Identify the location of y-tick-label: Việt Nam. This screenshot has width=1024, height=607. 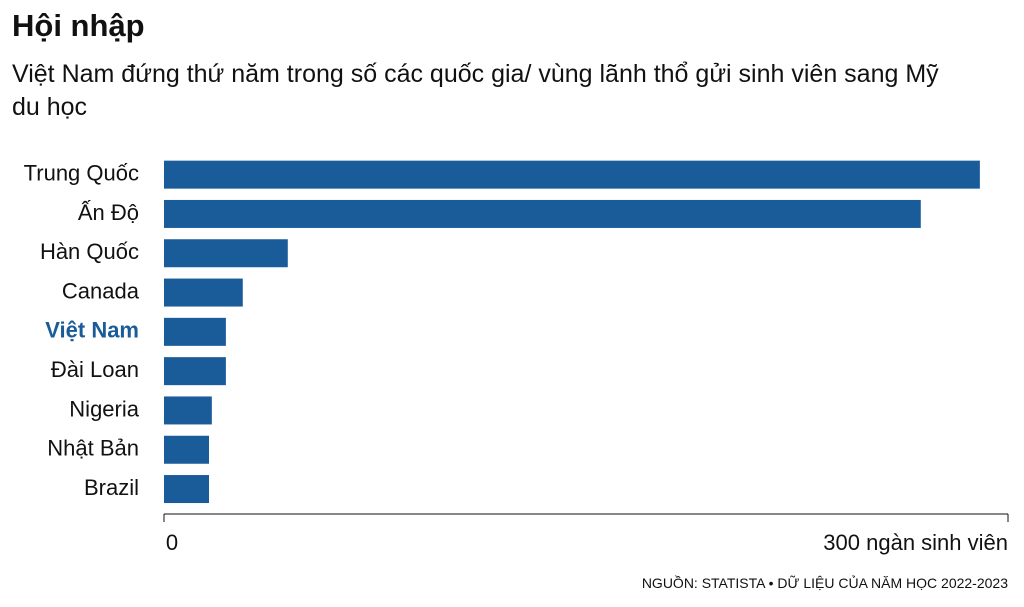
(92, 330).